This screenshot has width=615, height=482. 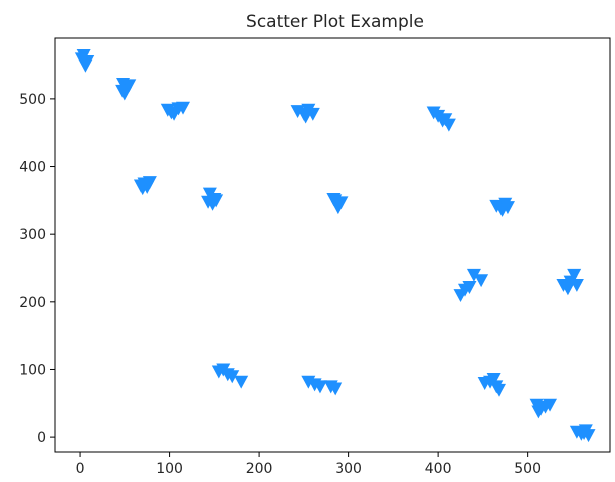 I want to click on x-tick-label: 200, so click(x=259, y=469).